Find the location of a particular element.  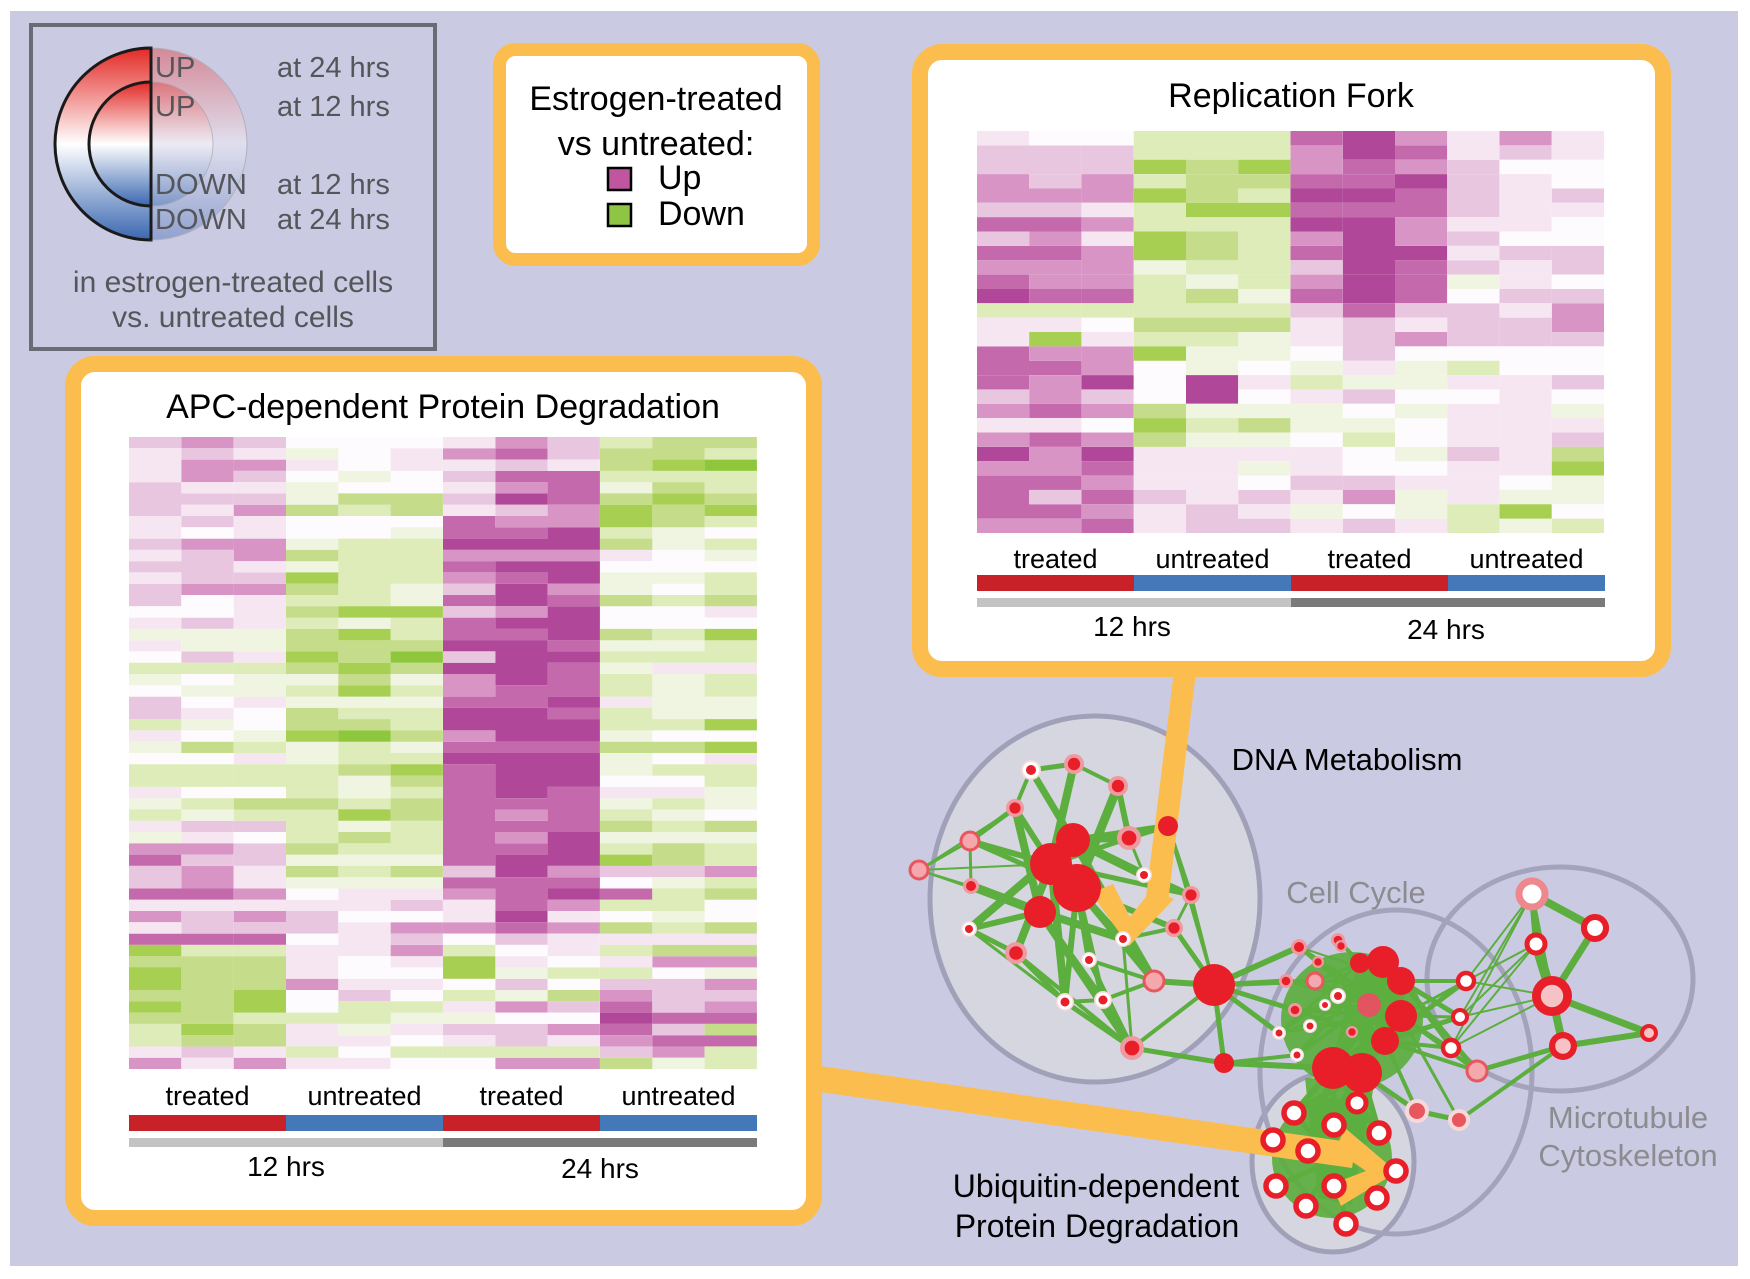

svg-text: vs. untreated cells is located at coordinates (233, 317).